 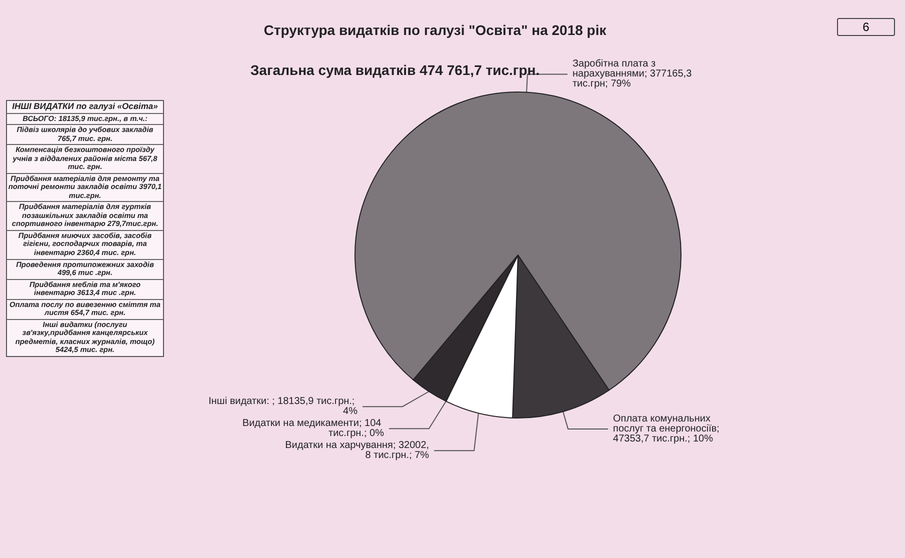 What do you see at coordinates (357, 451) in the screenshot?
I see `slice-label: Видатки на харчування; 32002,8 тис.грн.; 7%` at bounding box center [357, 451].